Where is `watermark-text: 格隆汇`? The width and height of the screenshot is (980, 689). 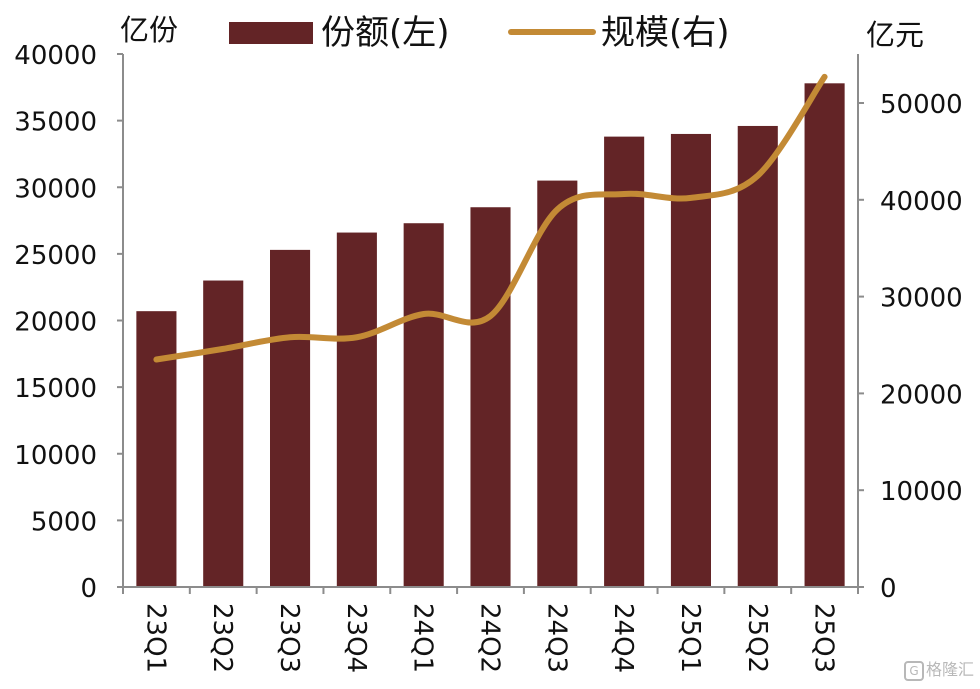 watermark-text: 格隆汇 is located at coordinates (949, 669).